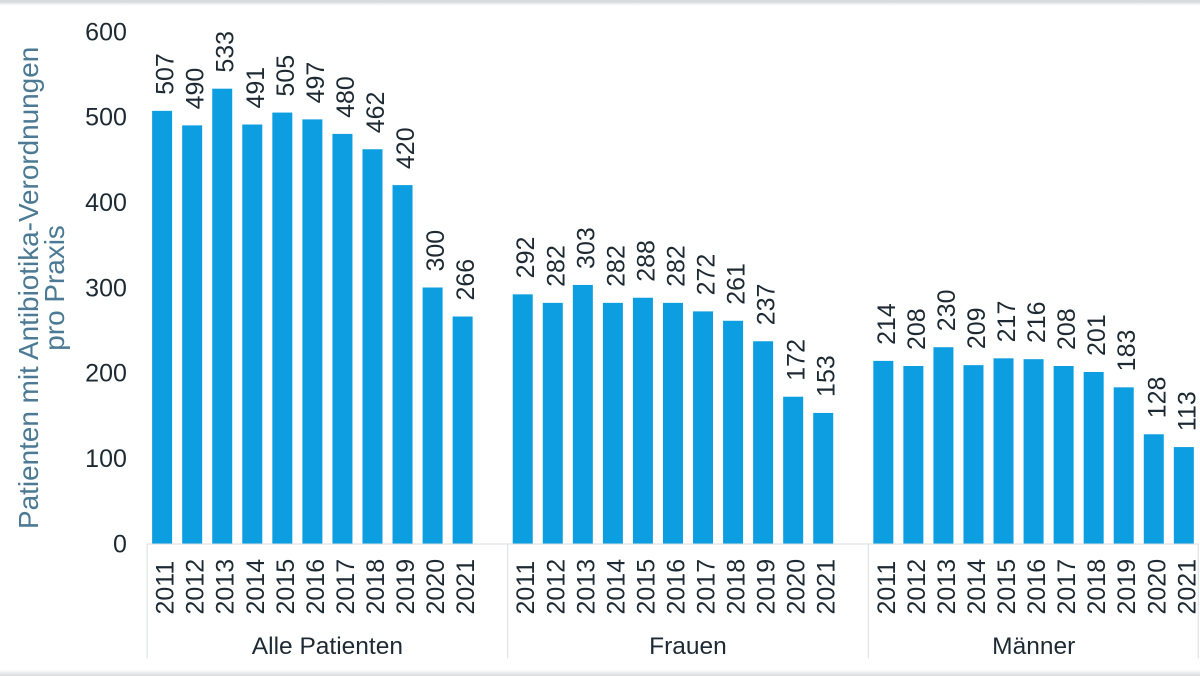 This screenshot has height=681, width=1200. What do you see at coordinates (1186, 411) in the screenshot?
I see `svg-text: 113` at bounding box center [1186, 411].